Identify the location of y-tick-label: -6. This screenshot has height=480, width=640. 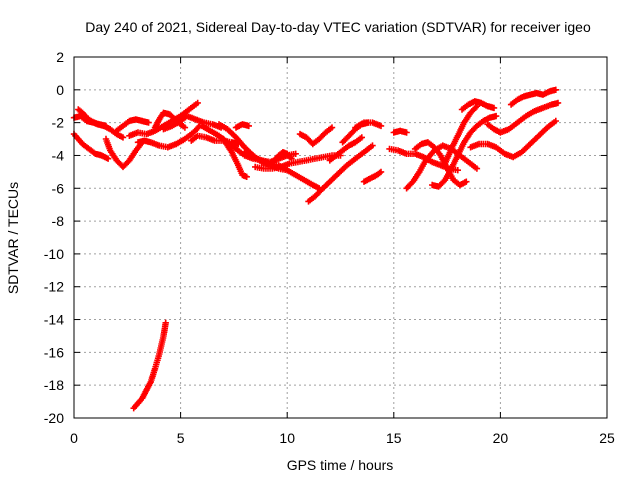
(58, 188).